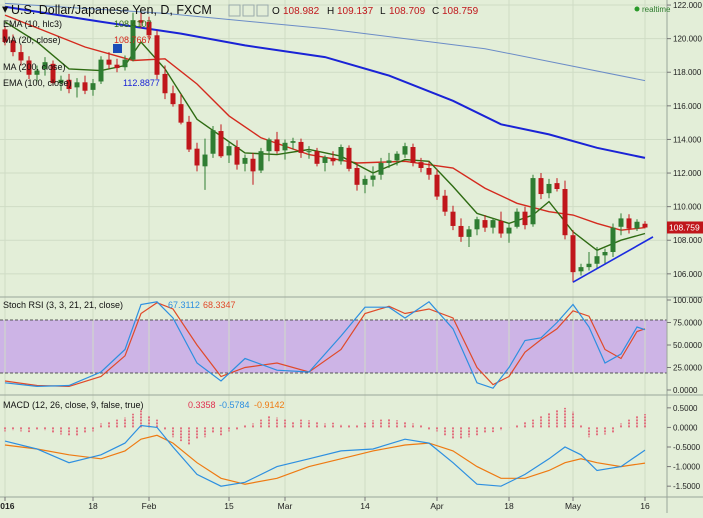 This screenshot has width=703, height=518. I want to click on legend-ema100-value: 112.8877, so click(141, 83).